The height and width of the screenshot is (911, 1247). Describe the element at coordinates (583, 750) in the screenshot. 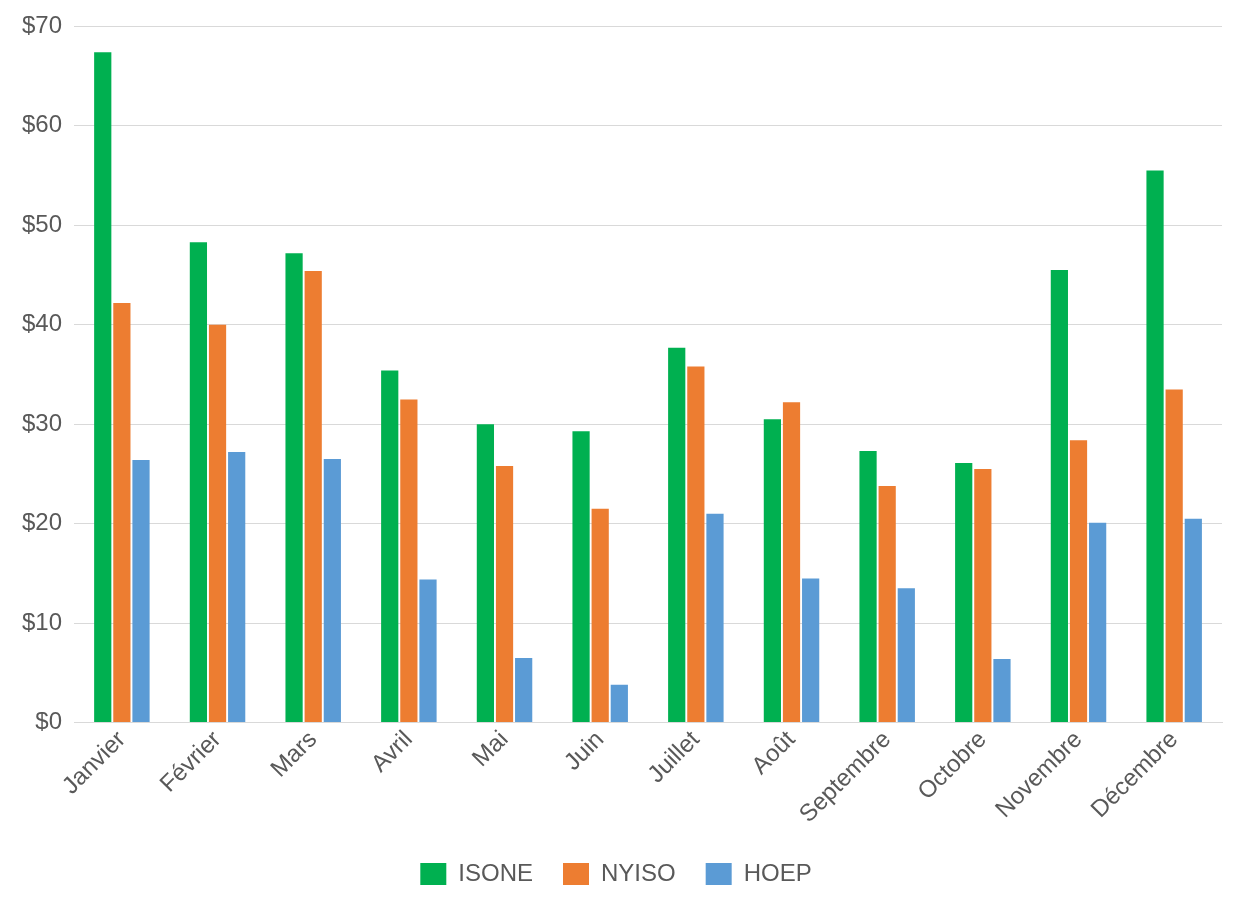

I see `x-tick-label: Juin` at that location.